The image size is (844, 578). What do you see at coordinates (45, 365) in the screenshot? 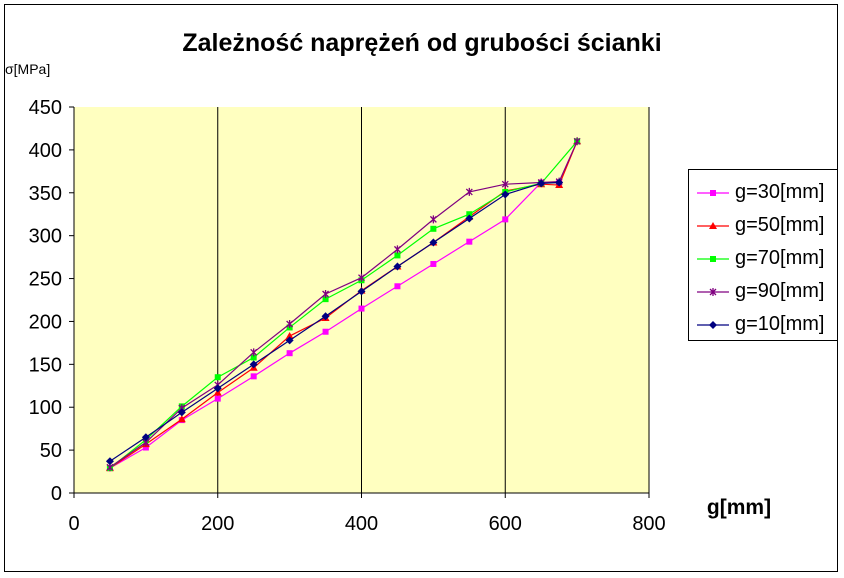
I see `y-tick-label: 150` at bounding box center [45, 365].